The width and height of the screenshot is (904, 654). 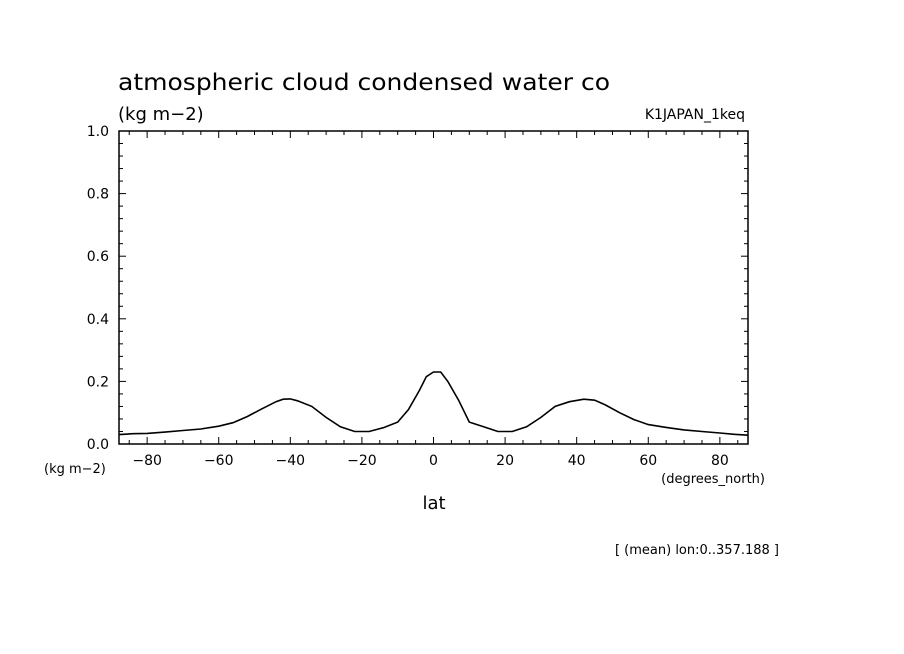 What do you see at coordinates (291, 461) in the screenshot?
I see `x-tick-label: −40` at bounding box center [291, 461].